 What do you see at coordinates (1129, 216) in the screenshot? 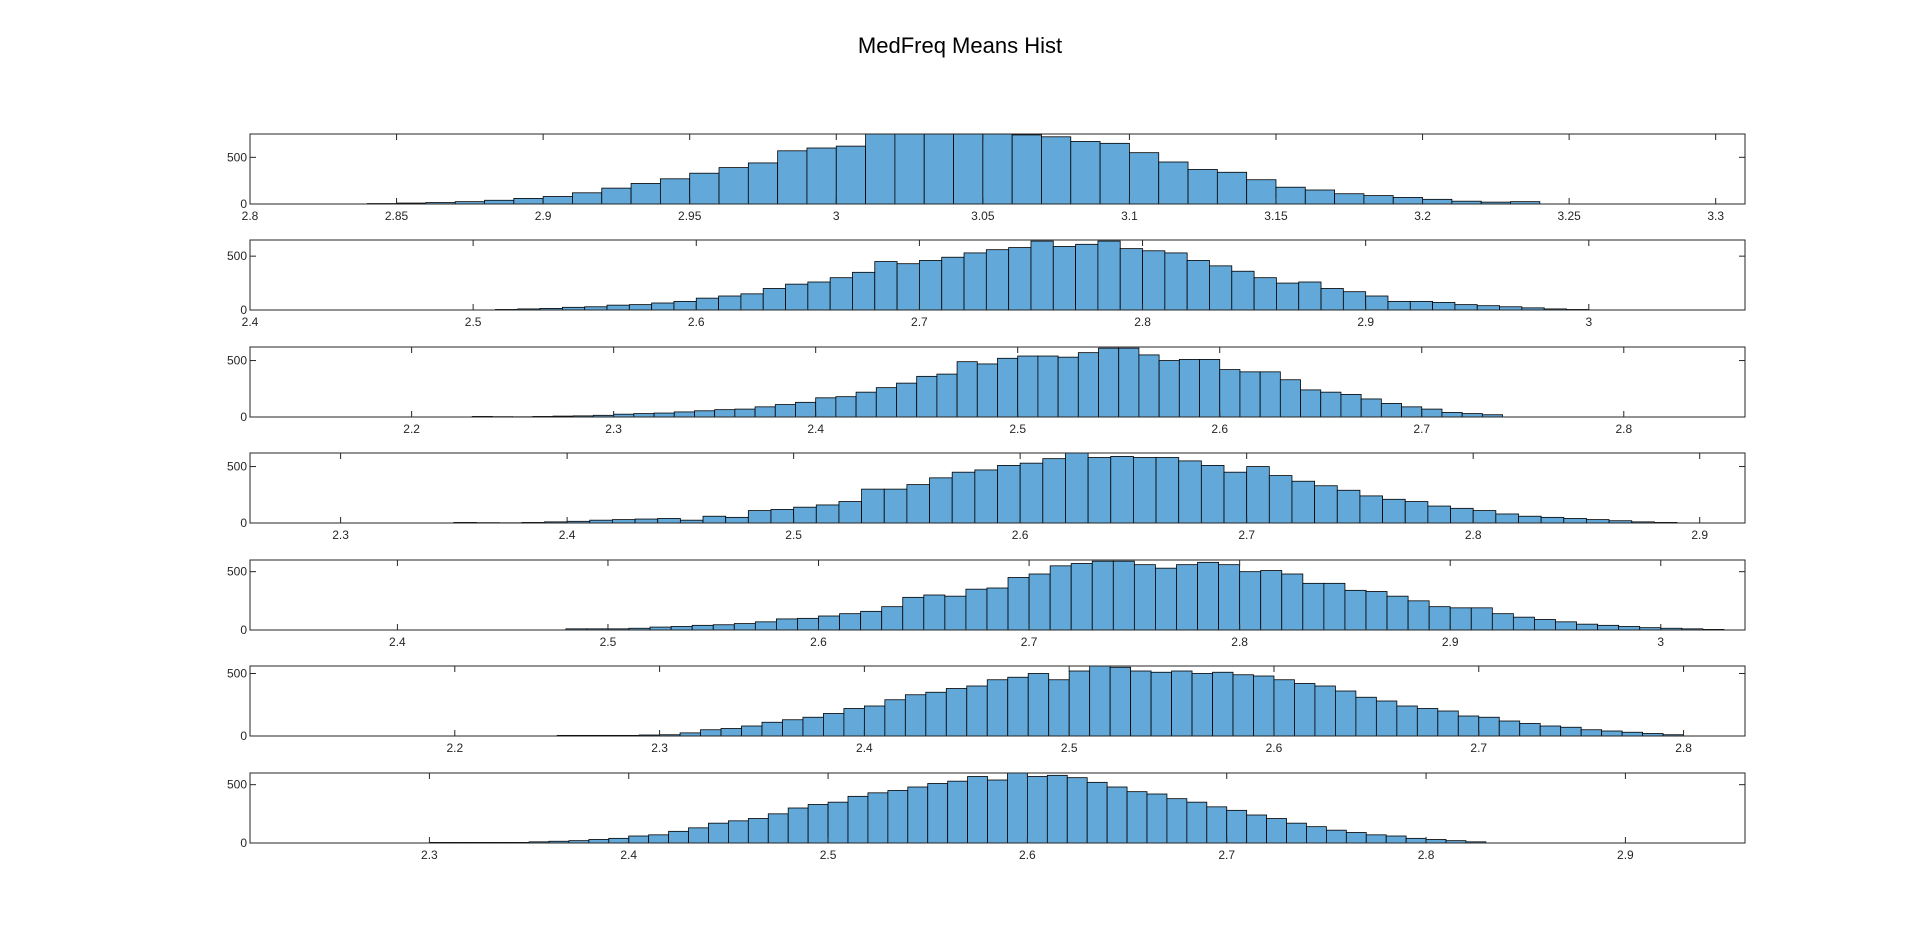
I see `x-tick-label: 3.1` at bounding box center [1129, 216].